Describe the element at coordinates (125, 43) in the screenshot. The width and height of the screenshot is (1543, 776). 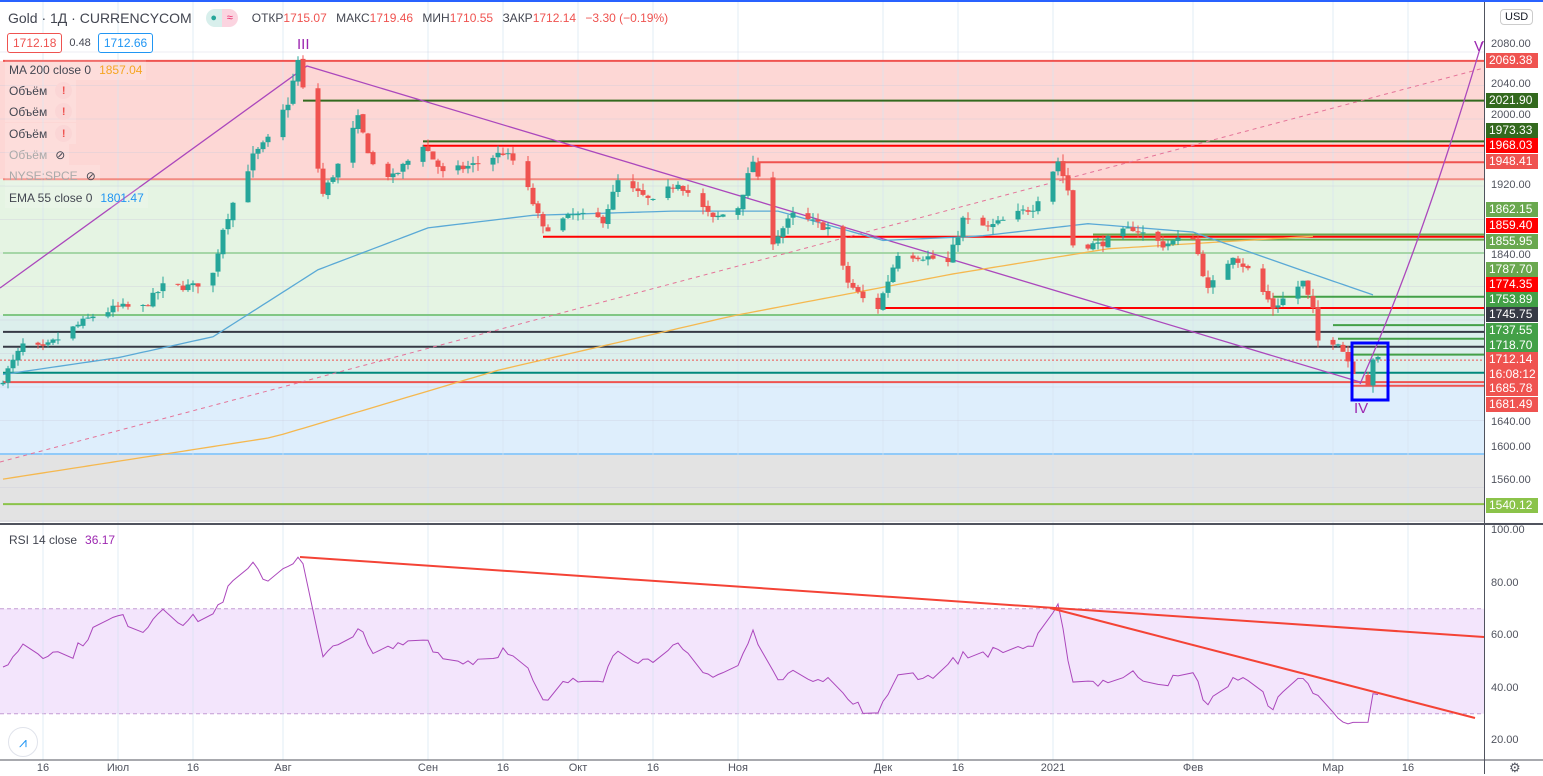
I see `buy-button: 1712.66` at that location.